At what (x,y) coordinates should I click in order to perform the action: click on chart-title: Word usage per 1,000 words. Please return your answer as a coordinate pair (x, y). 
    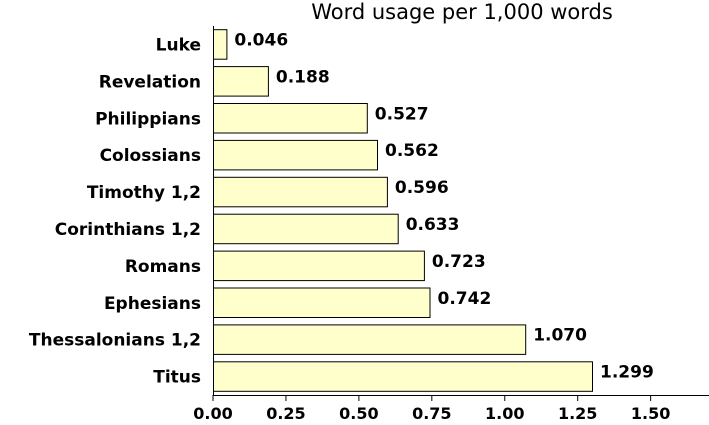
    Looking at the image, I should click on (462, 12).